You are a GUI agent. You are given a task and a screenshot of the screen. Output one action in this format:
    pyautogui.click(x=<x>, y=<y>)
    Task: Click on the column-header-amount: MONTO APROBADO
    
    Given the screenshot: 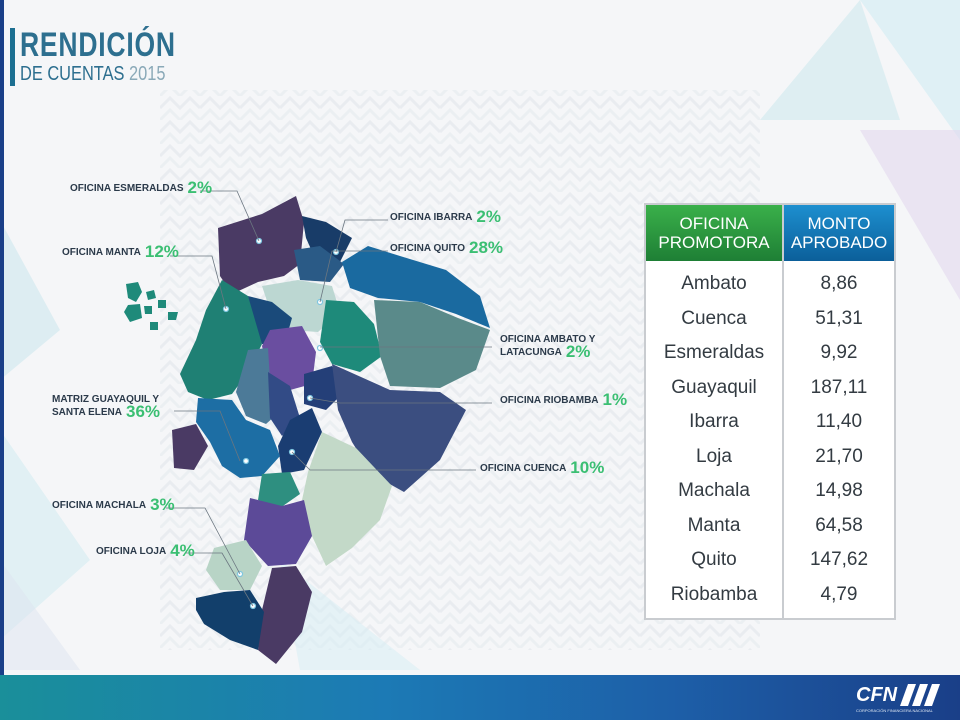 What is the action you would take?
    pyautogui.click(x=839, y=232)
    